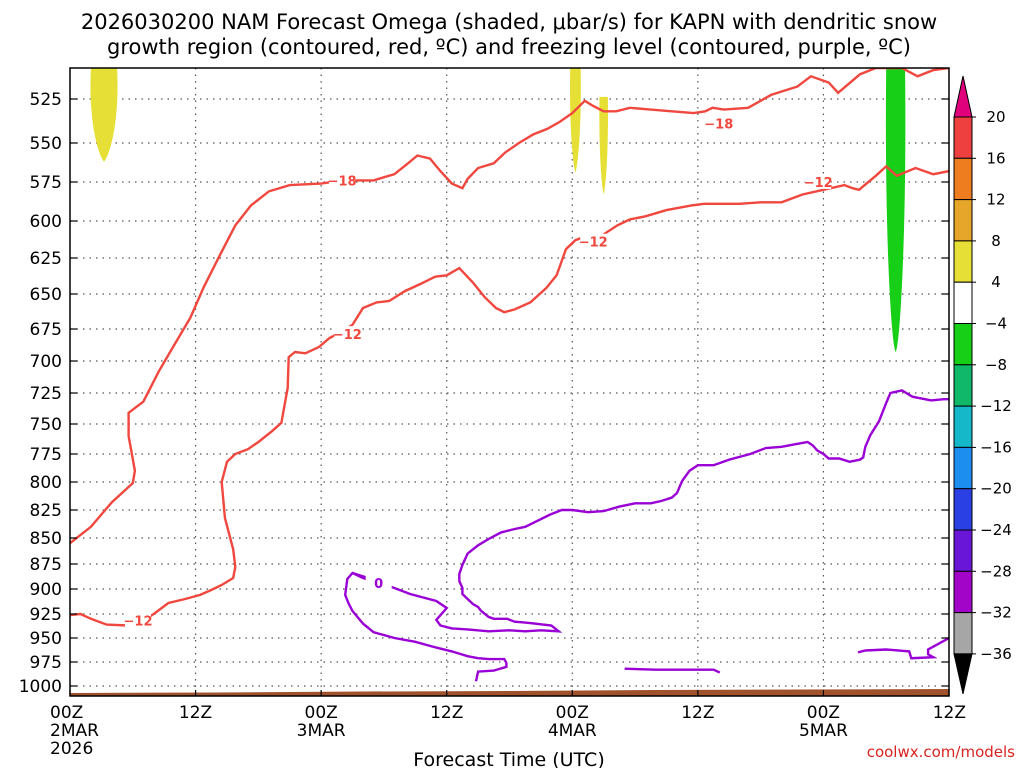  I want to click on x-tick-label: 5MAR, so click(823, 731).